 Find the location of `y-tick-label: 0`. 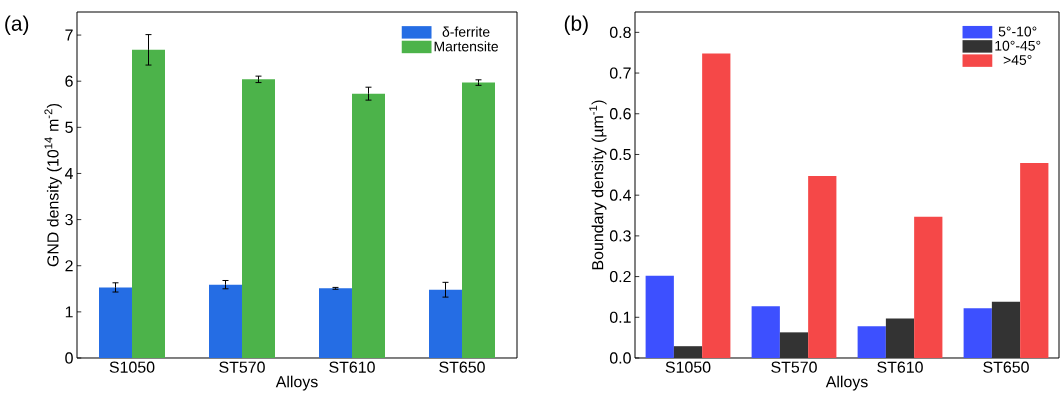

y-tick-label: 0 is located at coordinates (69, 358).